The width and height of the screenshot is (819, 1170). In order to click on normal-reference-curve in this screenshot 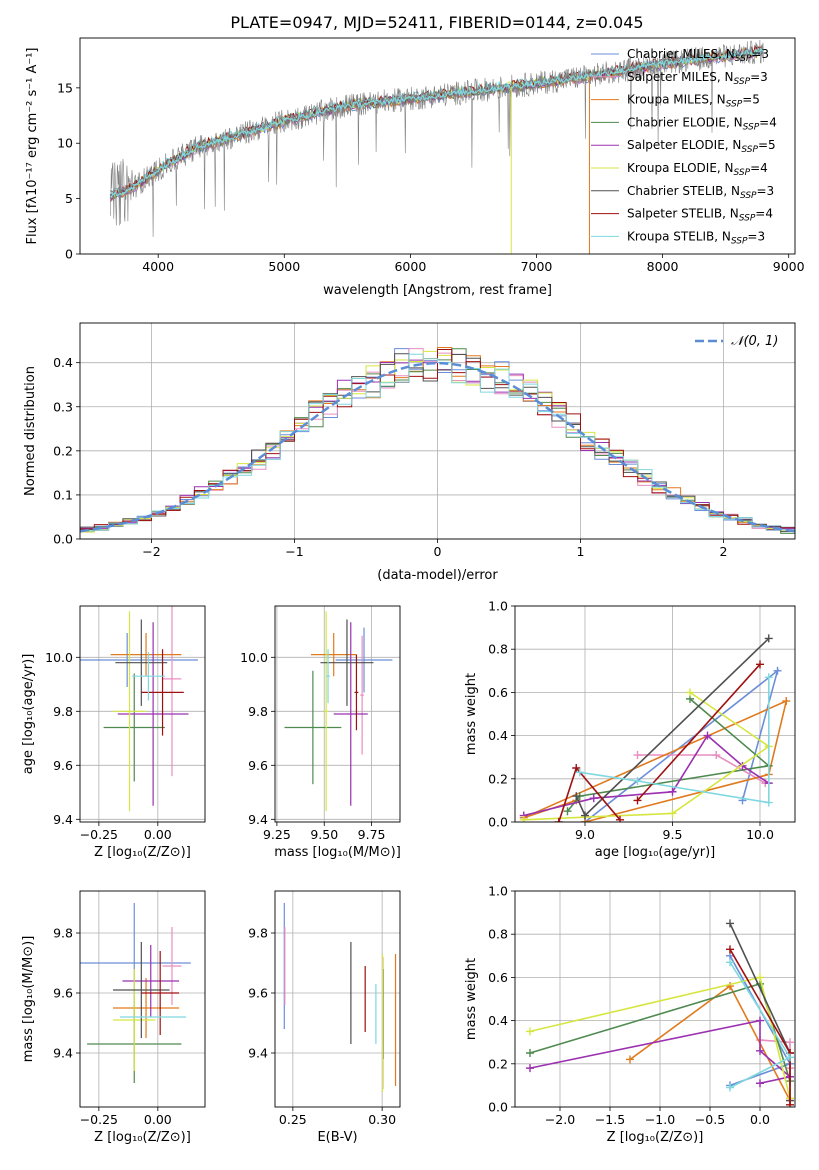, I will do `click(437, 447)`.